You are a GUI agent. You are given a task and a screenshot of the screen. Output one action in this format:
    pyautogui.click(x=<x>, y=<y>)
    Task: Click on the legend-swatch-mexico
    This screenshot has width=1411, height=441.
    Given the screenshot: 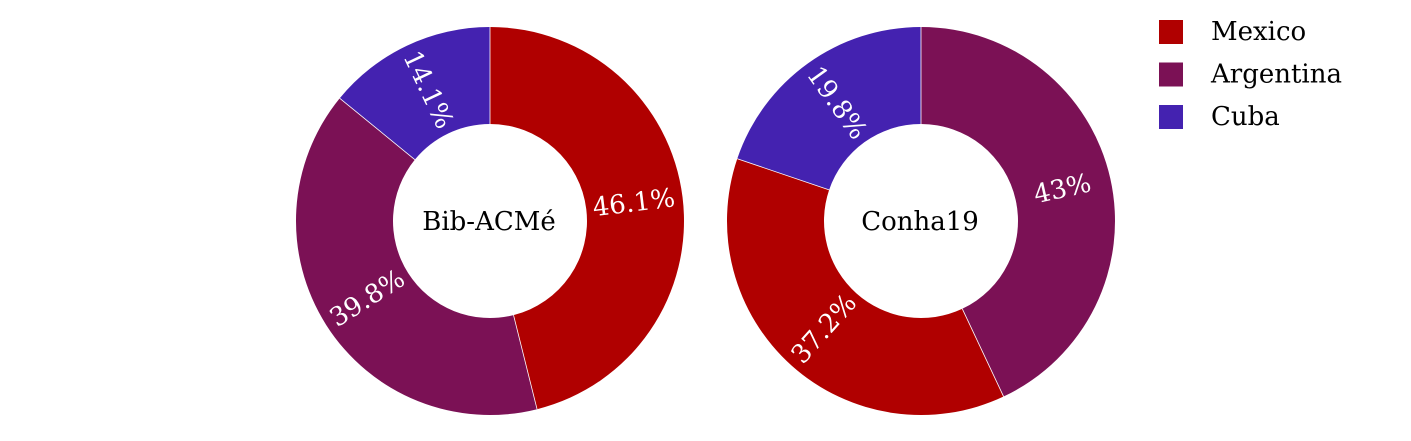 What is the action you would take?
    pyautogui.click(x=1171, y=32)
    